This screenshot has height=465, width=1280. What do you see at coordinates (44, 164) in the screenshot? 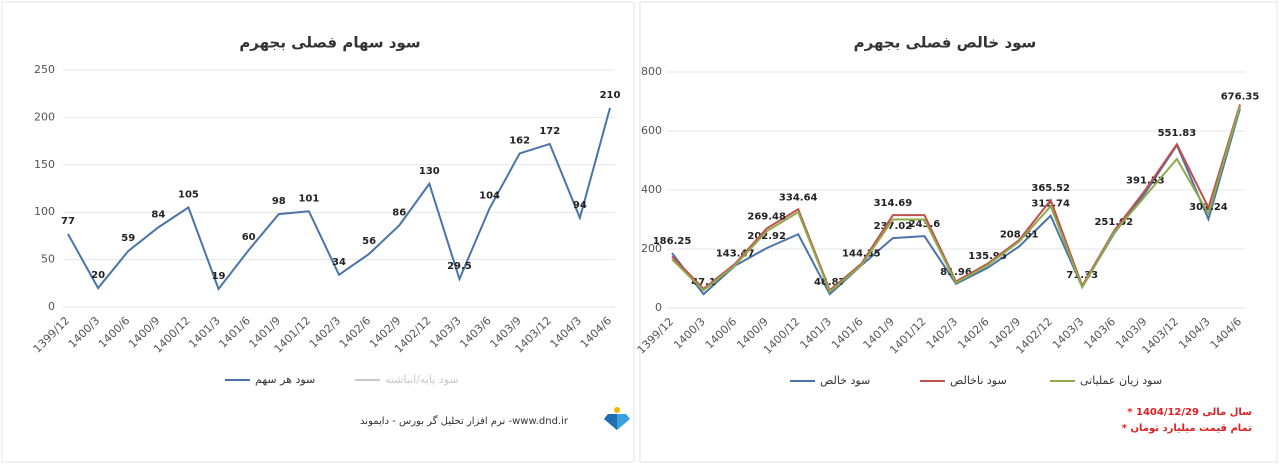
I see `y-tick-label: 150` at bounding box center [44, 164].